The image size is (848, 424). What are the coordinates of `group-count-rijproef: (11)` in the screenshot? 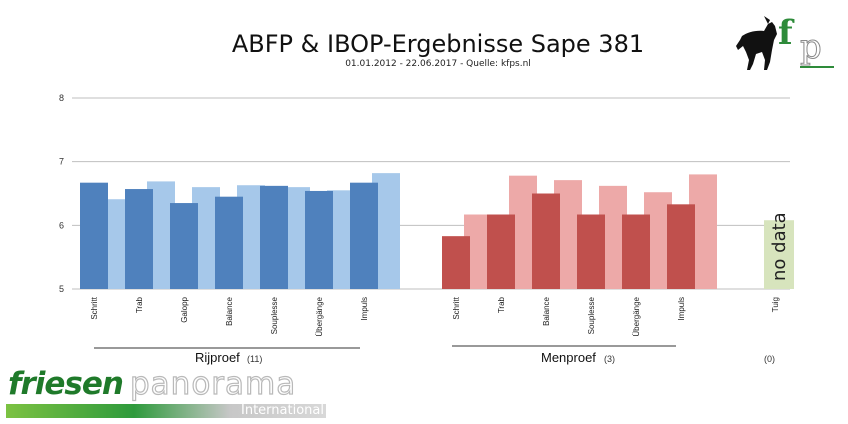 It's located at (254, 359).